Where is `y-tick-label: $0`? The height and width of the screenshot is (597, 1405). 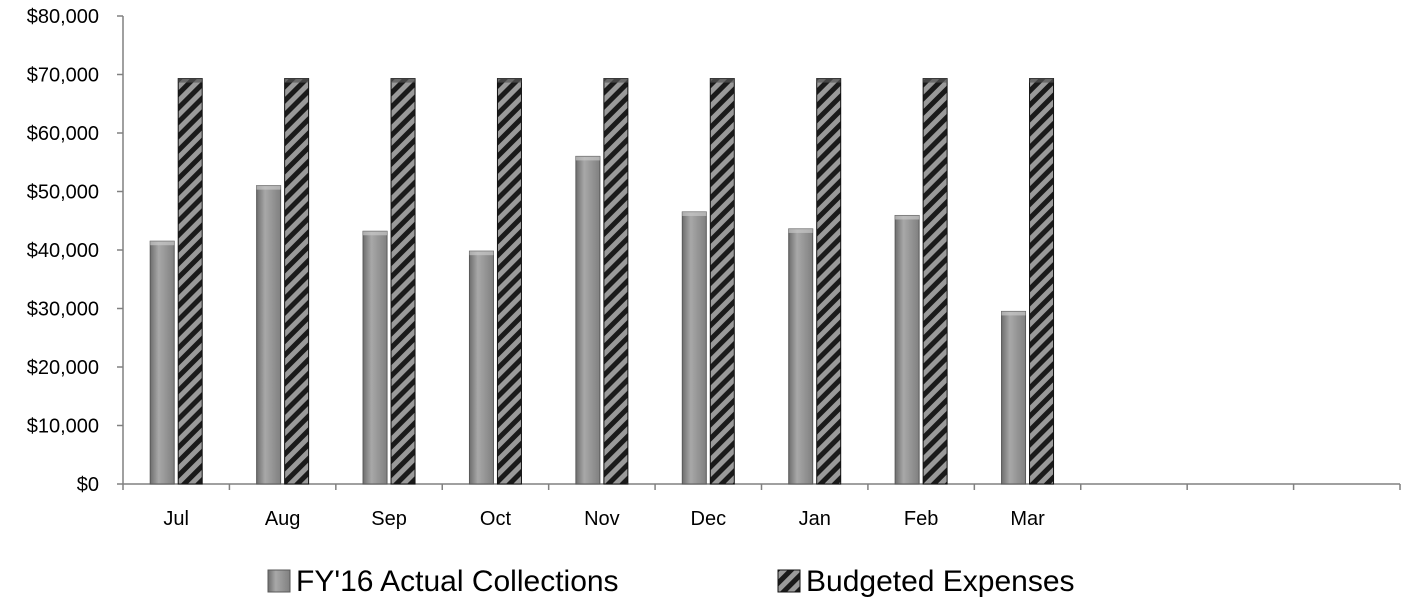
y-tick-label: $0 is located at coordinates (88, 485).